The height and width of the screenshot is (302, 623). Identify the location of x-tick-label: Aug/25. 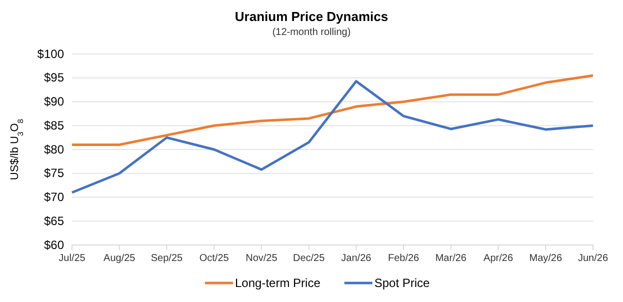
(120, 258).